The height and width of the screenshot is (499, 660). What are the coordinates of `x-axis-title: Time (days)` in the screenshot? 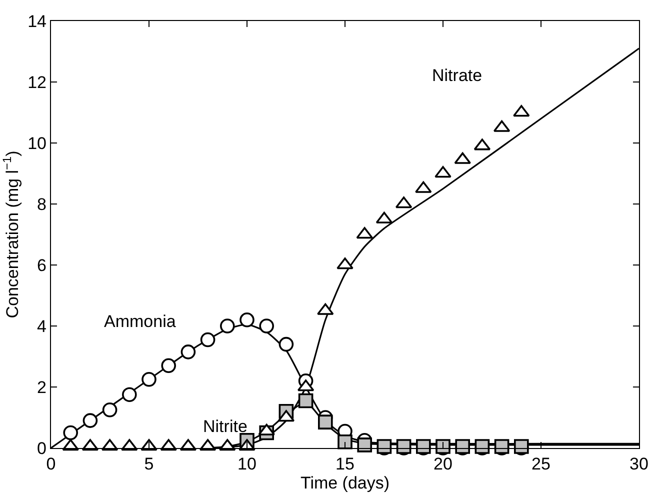 It's located at (345, 483).